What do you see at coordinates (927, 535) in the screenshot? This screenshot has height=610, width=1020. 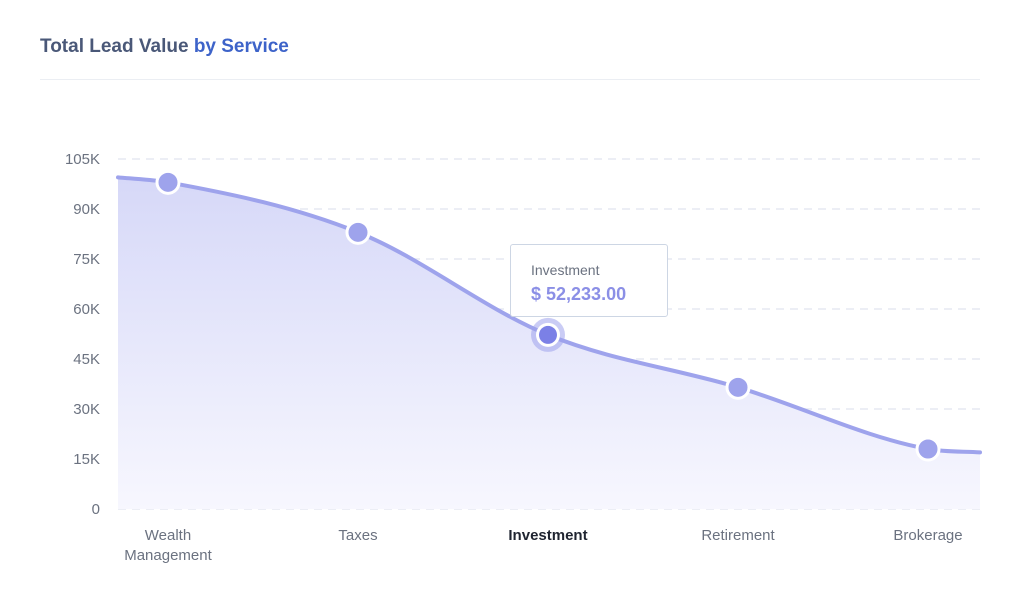 I see `x-tick-label: Brokerage` at bounding box center [927, 535].